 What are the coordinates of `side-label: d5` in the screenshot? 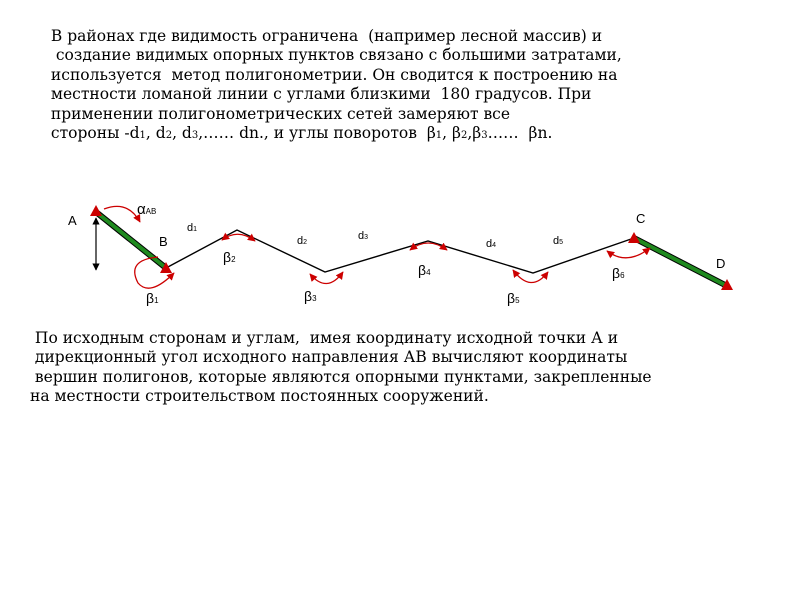 It's located at (558, 241).